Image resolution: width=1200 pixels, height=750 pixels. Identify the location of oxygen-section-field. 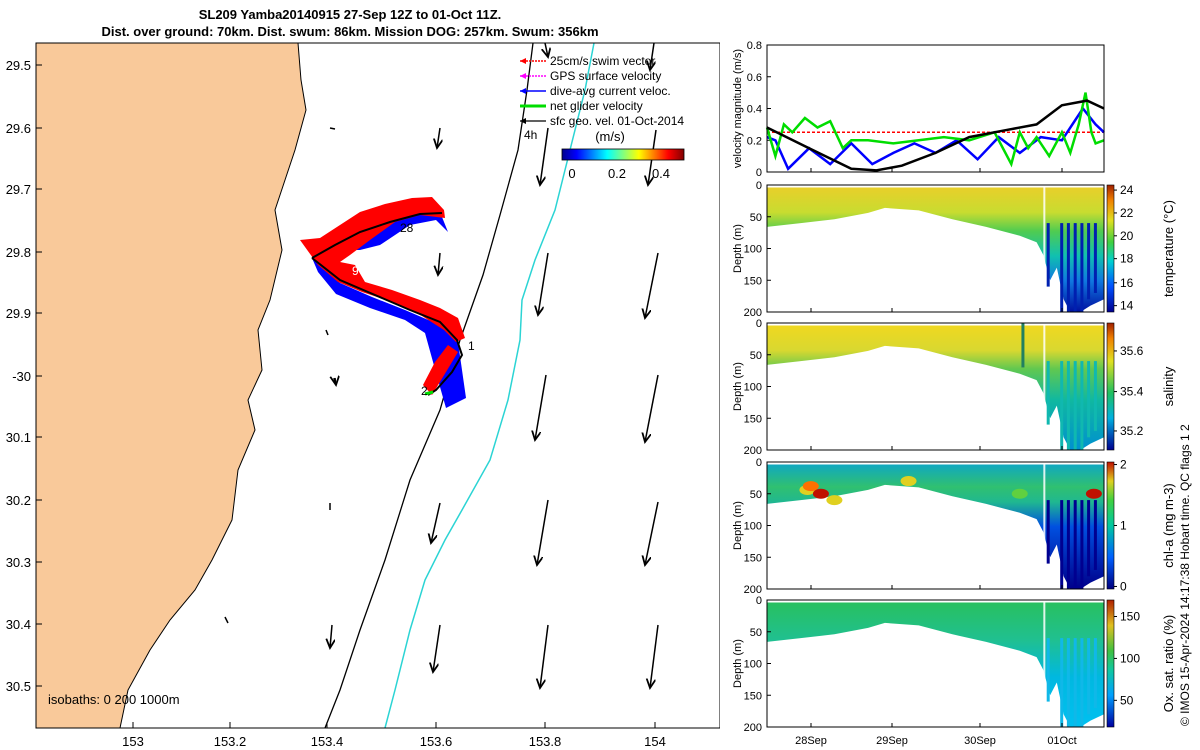
(935, 664).